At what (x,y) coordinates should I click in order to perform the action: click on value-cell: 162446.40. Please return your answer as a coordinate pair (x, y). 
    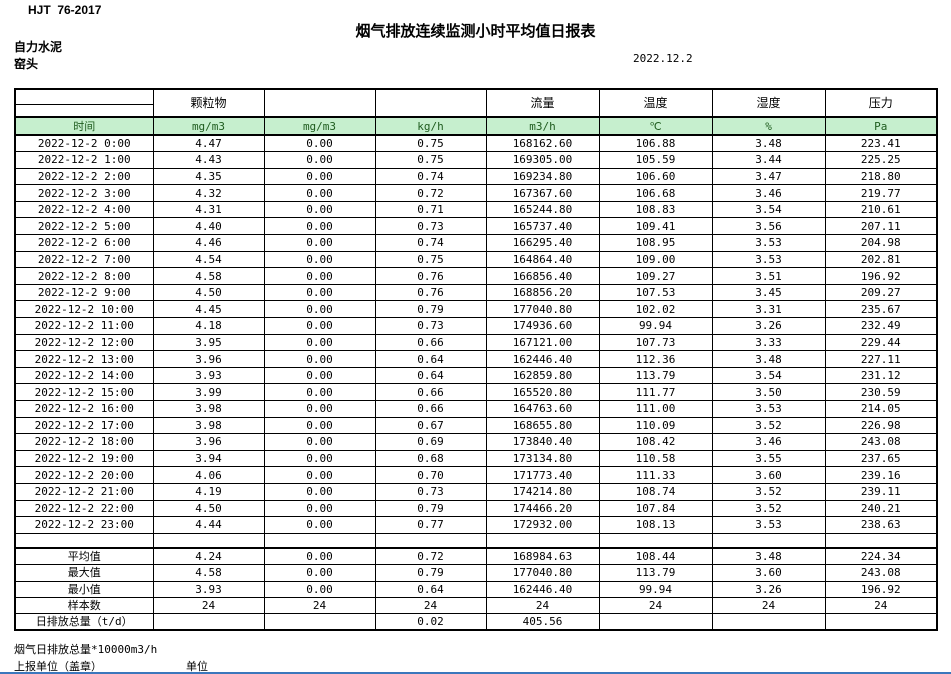
    Looking at the image, I should click on (542, 359).